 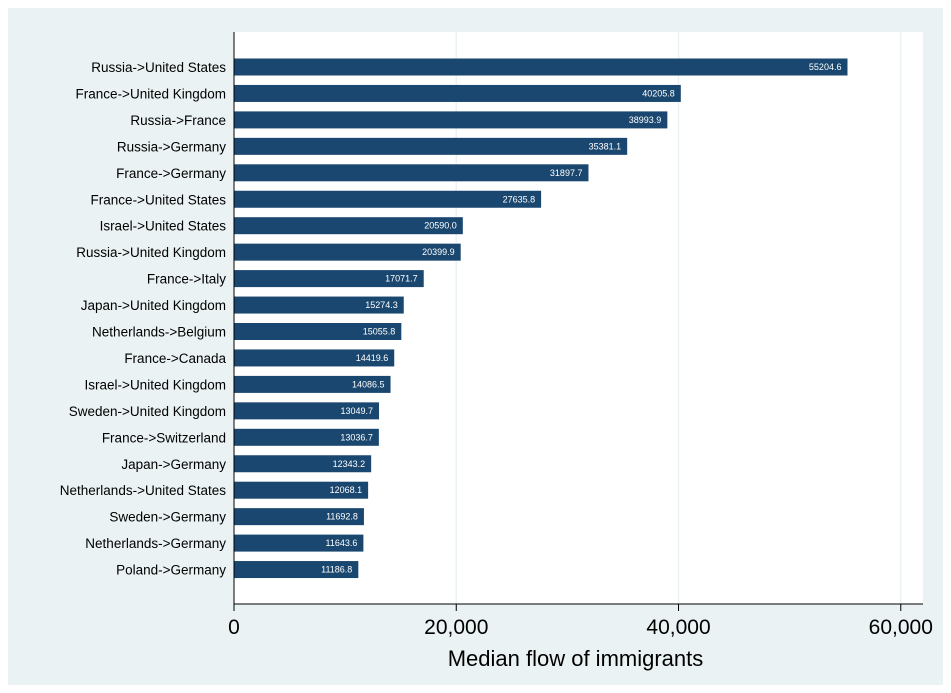 What do you see at coordinates (379, 332) in the screenshot?
I see `bar-value-label: 15055.8` at bounding box center [379, 332].